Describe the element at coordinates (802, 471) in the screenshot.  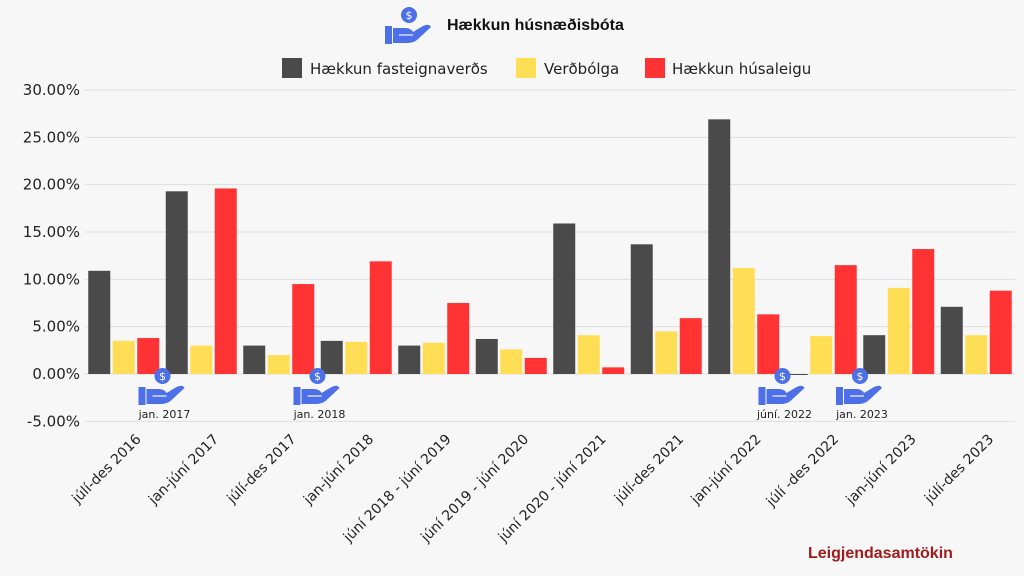
I see `x-tick-label: júlí -des 2022` at that location.